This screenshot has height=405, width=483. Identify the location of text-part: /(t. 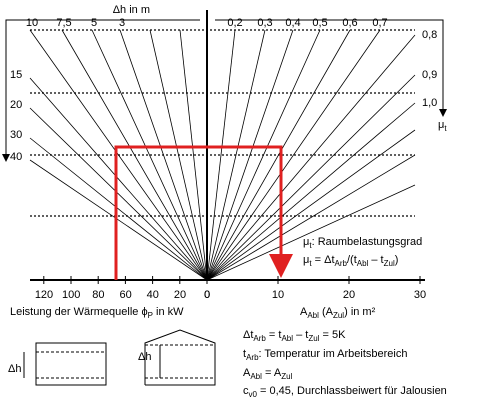
(352, 260).